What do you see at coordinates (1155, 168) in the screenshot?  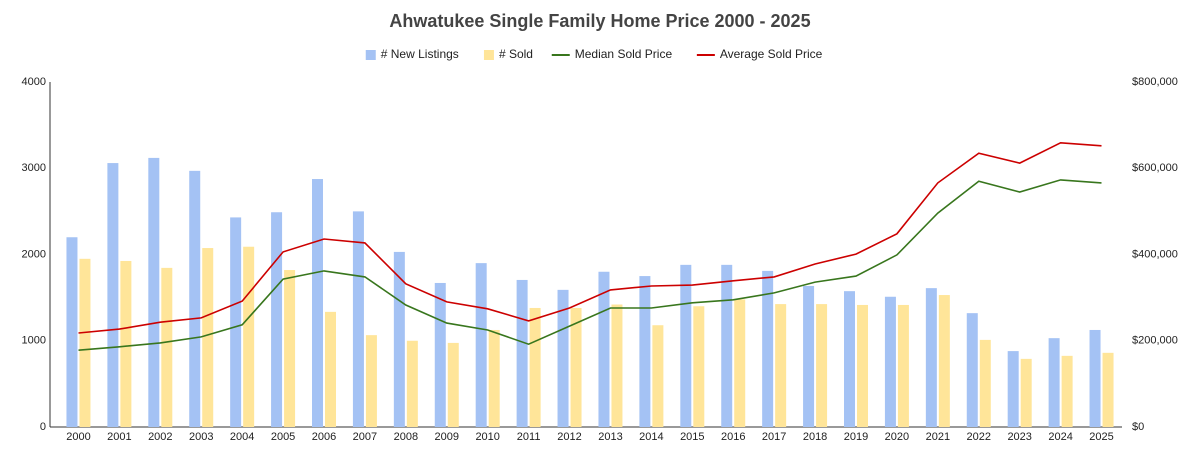 I see `y2-tick-label: $600,000` at bounding box center [1155, 168].